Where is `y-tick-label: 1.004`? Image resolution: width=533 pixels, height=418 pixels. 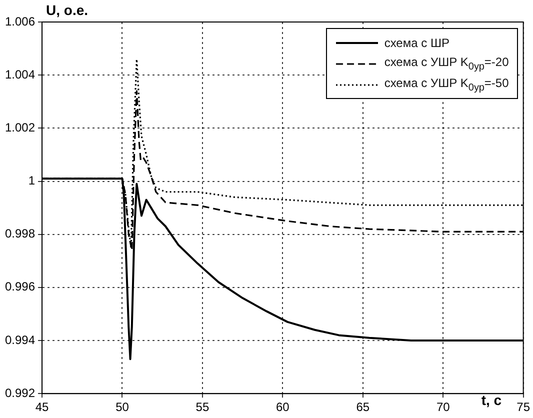 y-tick-label: 1.004 is located at coordinates (20, 74).